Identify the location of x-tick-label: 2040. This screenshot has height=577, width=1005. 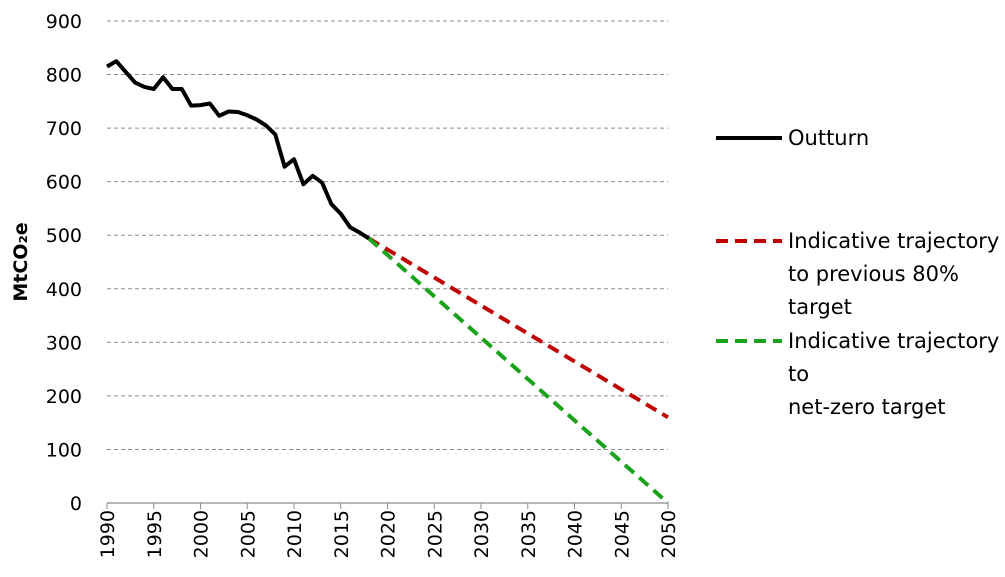
(576, 534).